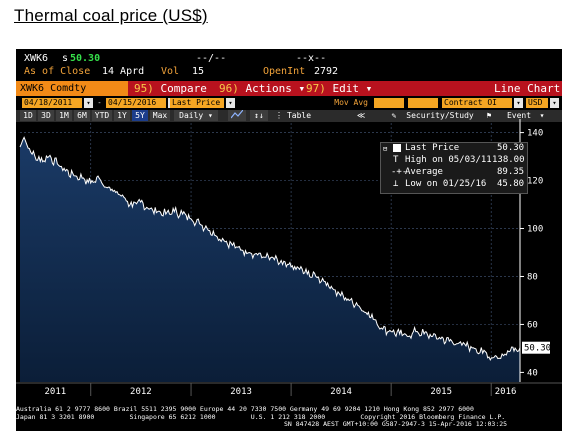 The image size is (576, 447). Describe the element at coordinates (111, 15) in the screenshot. I see `page-title: Thermal coal price (US$)` at that location.